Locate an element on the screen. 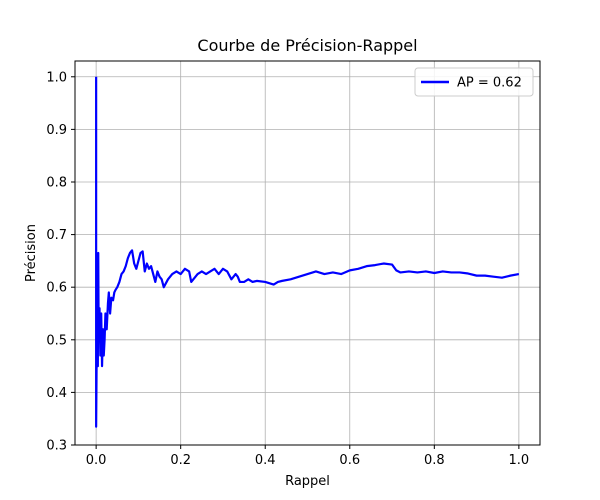 Image resolution: width=600 pixels, height=500 pixels. x-axis-label: Rappel is located at coordinates (307, 481).